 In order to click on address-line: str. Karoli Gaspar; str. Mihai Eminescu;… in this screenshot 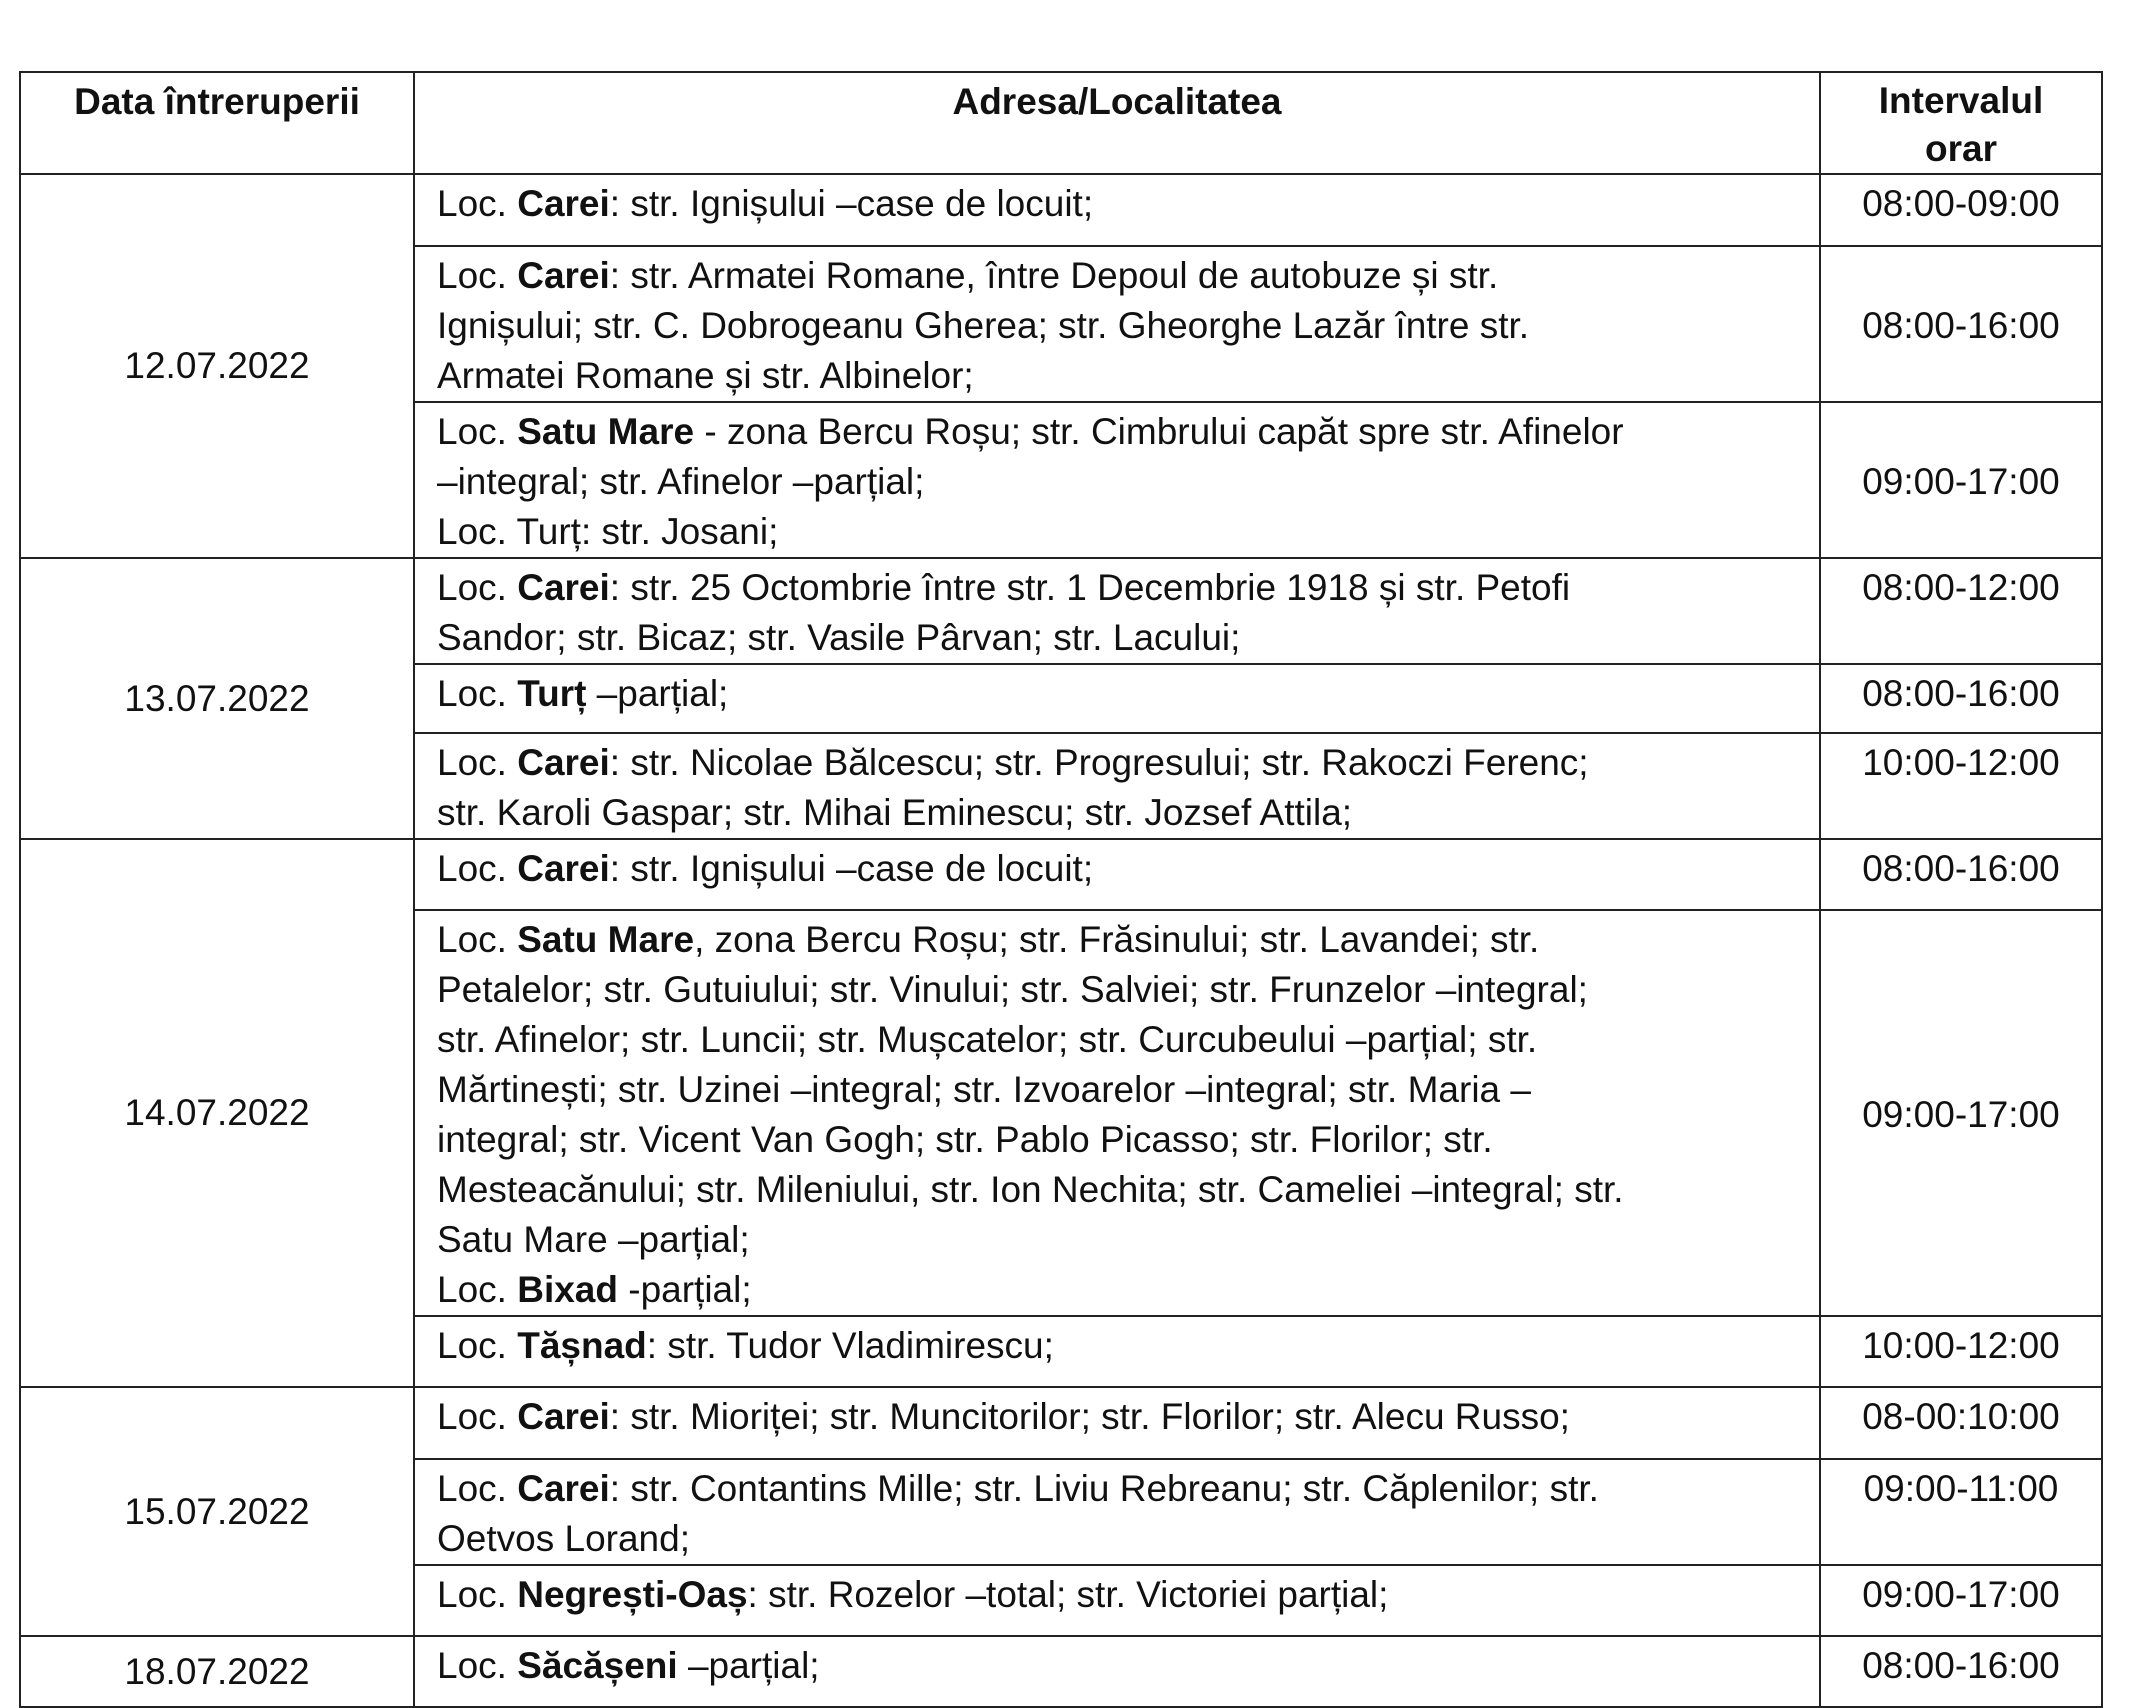, I will do `click(1124, 813)`.